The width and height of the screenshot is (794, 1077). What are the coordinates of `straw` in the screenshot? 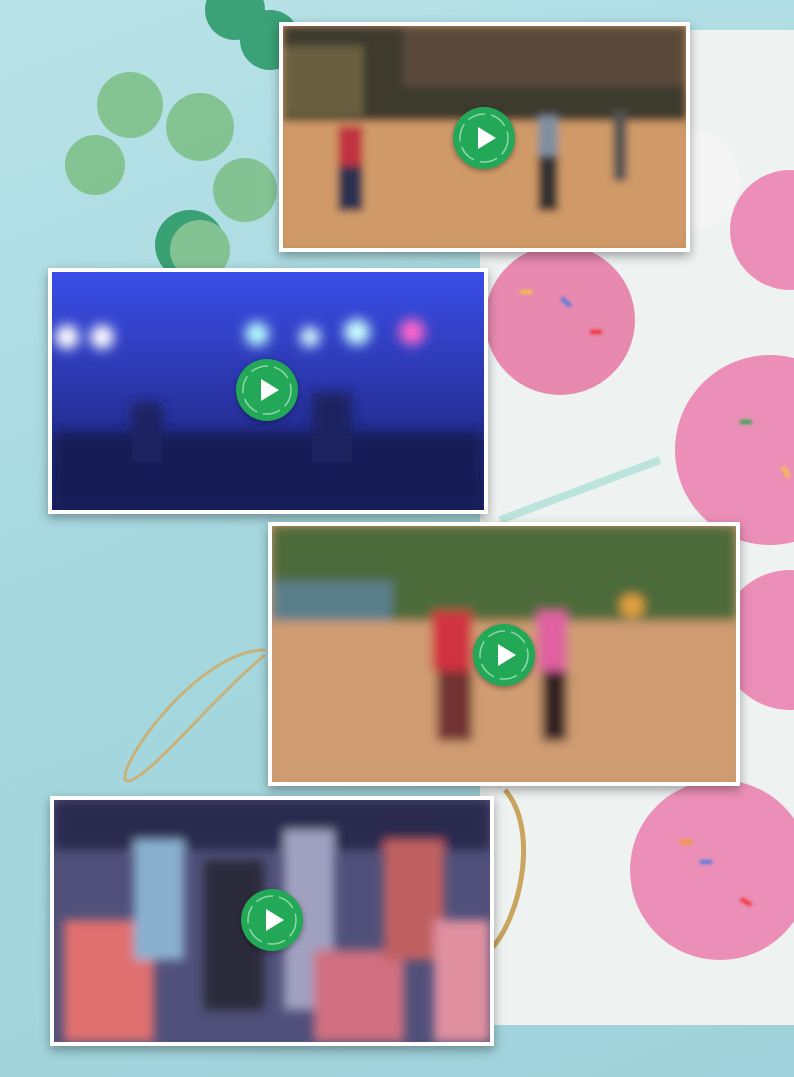 It's located at (580, 490).